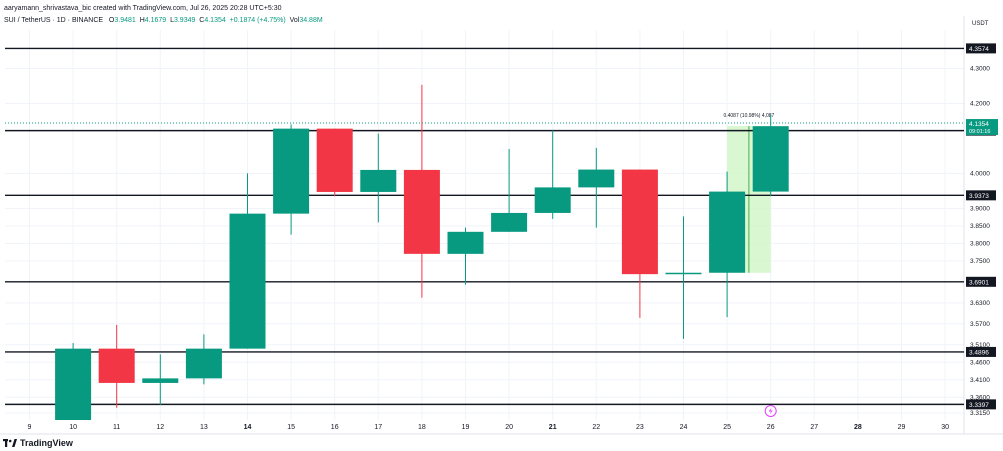  What do you see at coordinates (125, 20) in the screenshot?
I see `open-value: 3.9481` at bounding box center [125, 20].